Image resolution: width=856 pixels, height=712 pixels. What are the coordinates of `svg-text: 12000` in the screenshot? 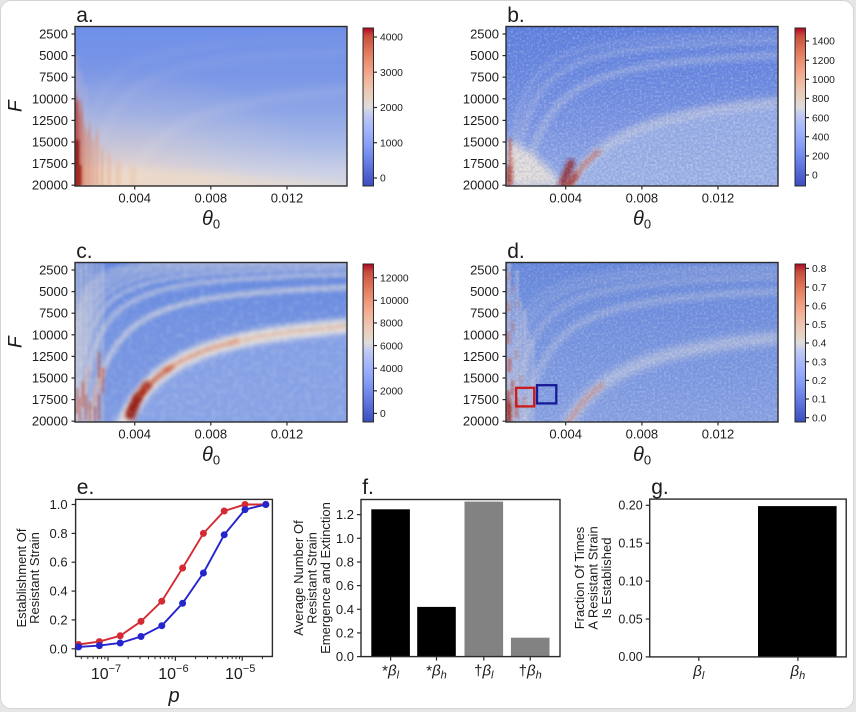 It's located at (394, 278).